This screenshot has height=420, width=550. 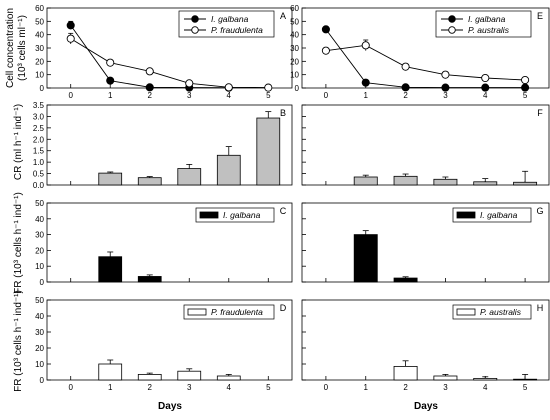 I want to click on panel-f: F, so click(x=425, y=145).